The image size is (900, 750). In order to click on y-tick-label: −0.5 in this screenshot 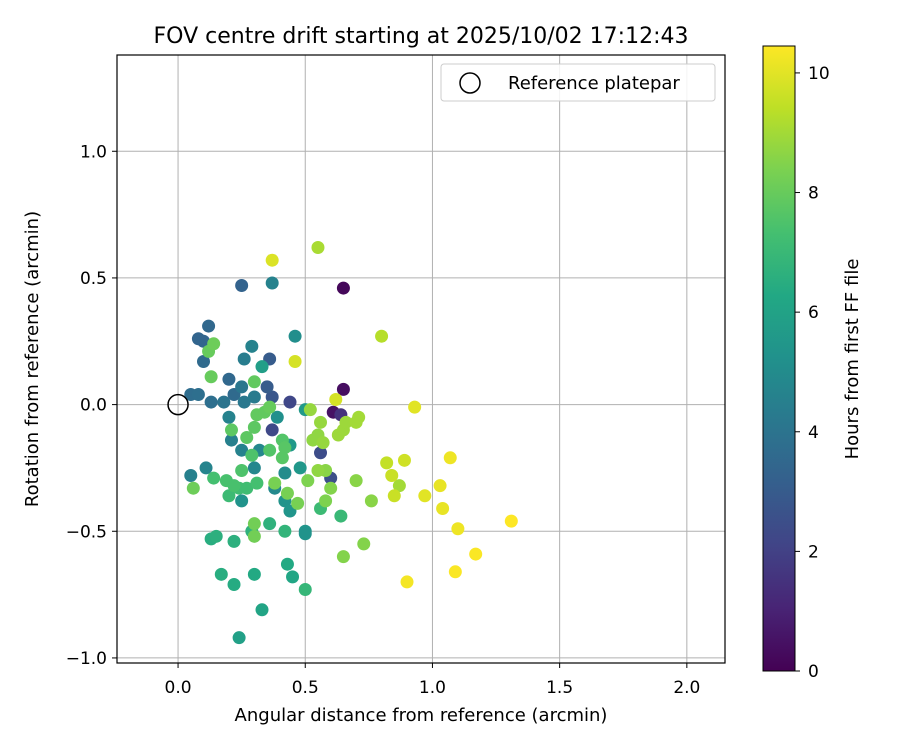, I will do `click(86, 532)`.